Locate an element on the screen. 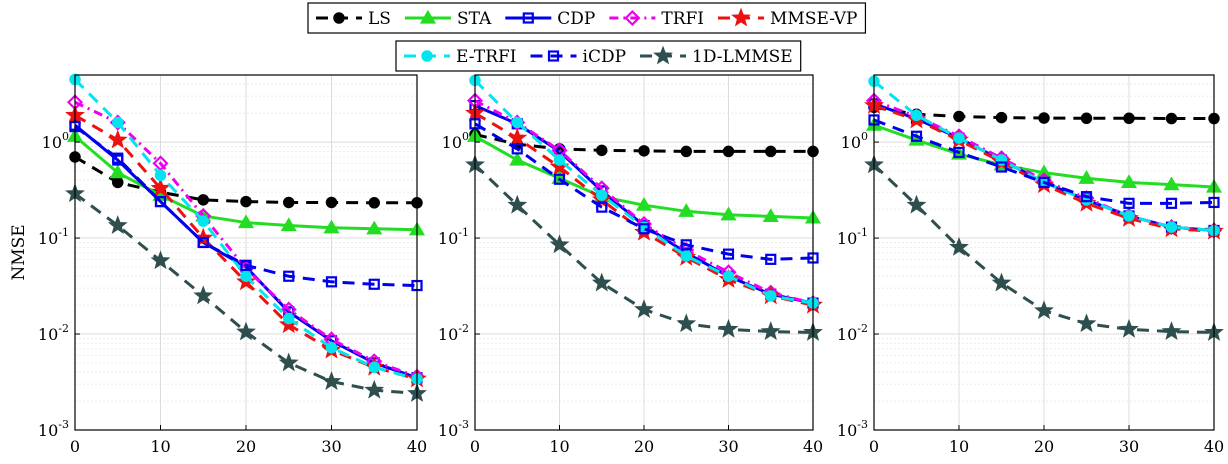 This screenshot has height=464, width=1228. legend-row-2-frame is located at coordinates (598, 56).